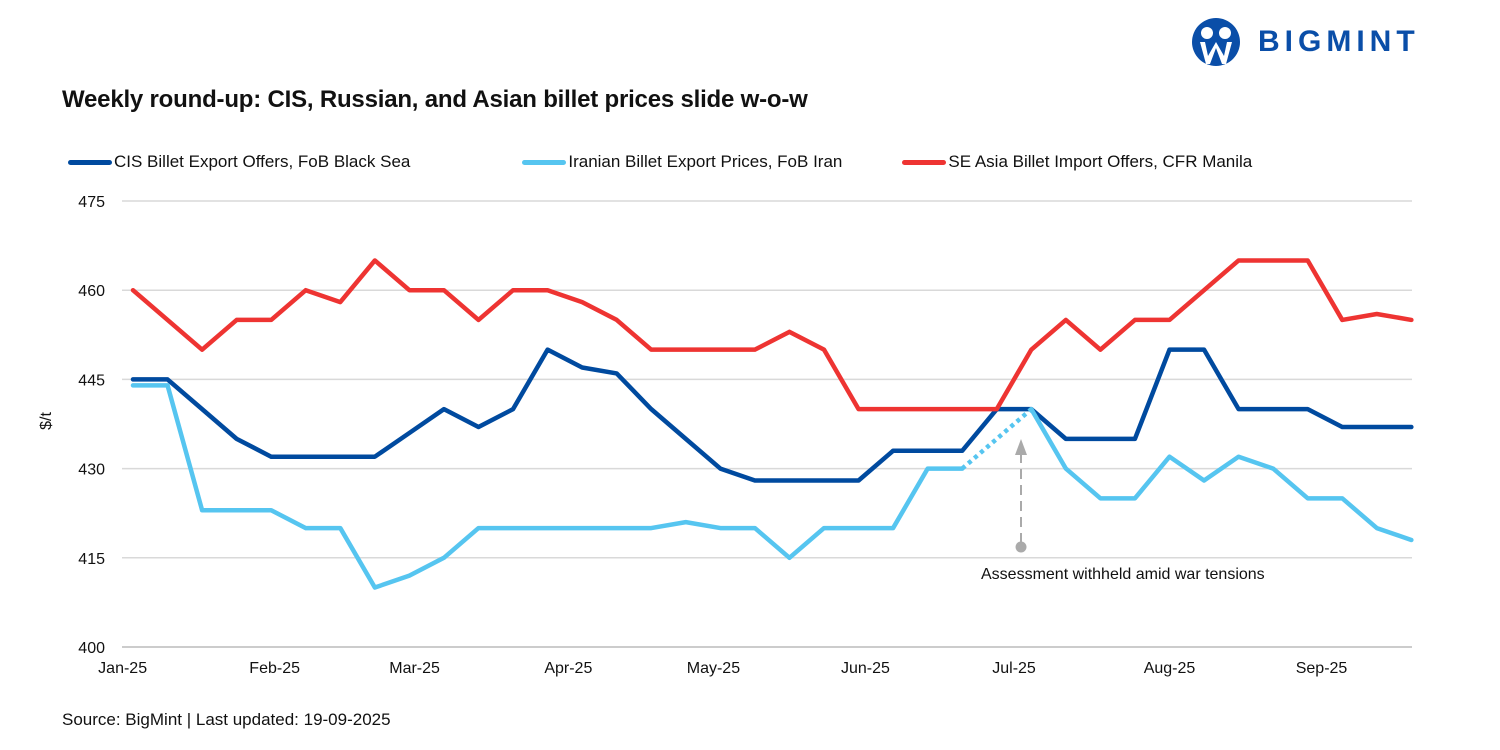 The image size is (1500, 750). What do you see at coordinates (91, 202) in the screenshot?
I see `y-tick-label: 475` at bounding box center [91, 202].